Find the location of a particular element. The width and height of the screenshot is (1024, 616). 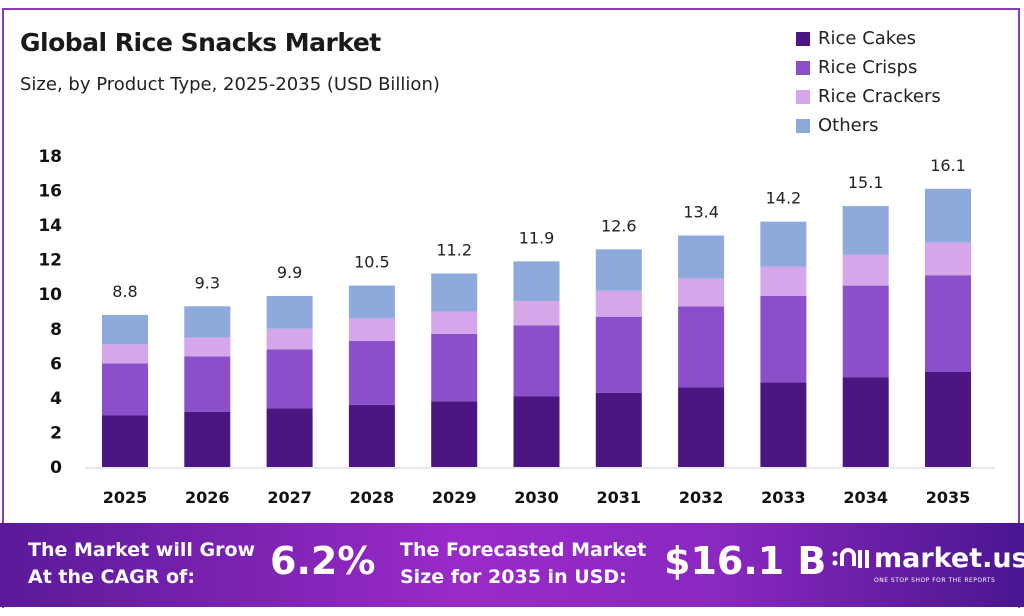

legend-item-rice-crackers: Rice Crackers is located at coordinates (868, 96).